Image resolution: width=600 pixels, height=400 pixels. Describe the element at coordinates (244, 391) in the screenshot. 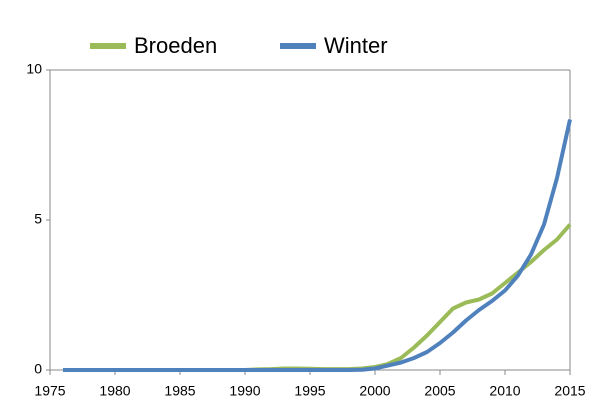

I see `x-tick-label: 1990` at that location.